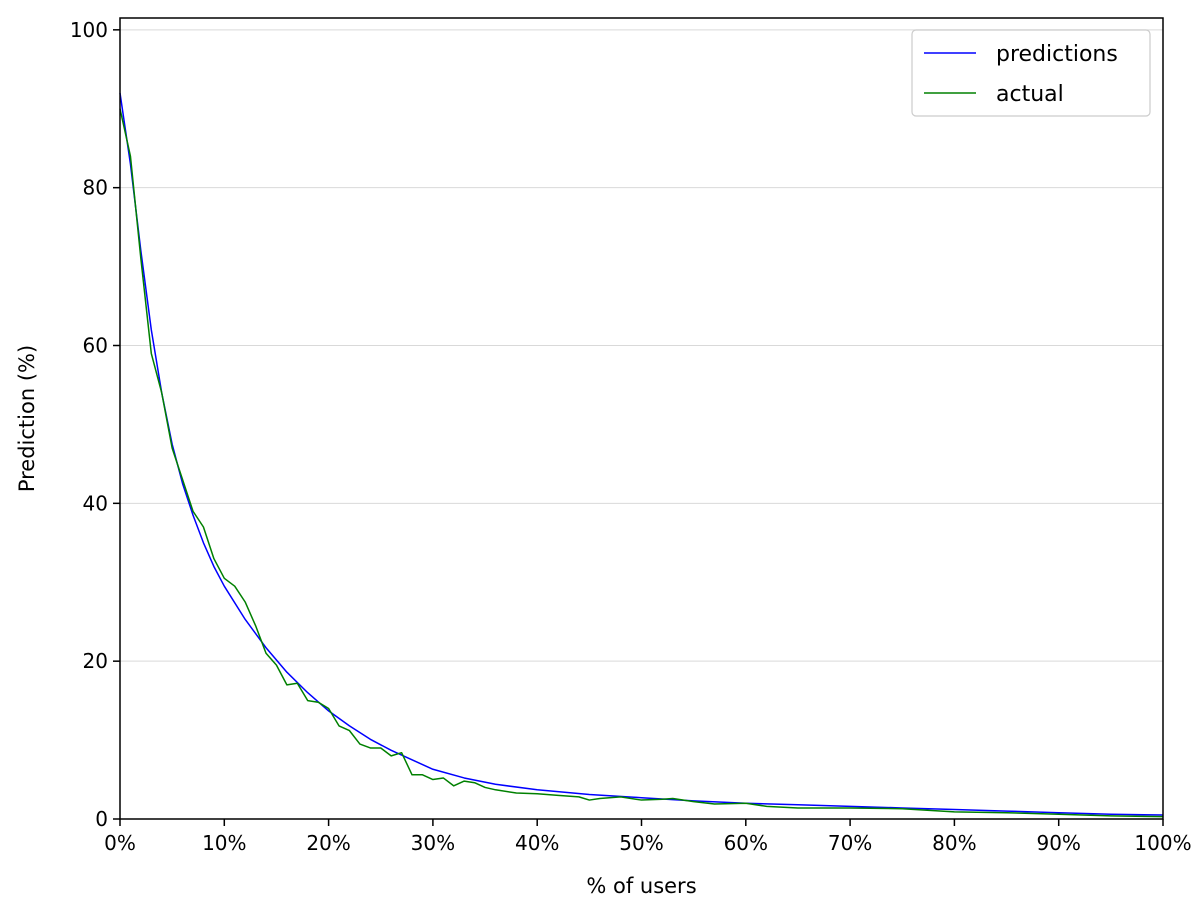 Image resolution: width=1200 pixels, height=900 pixels. What do you see at coordinates (433, 843) in the screenshot?
I see `x-tick-label: 30%` at bounding box center [433, 843].